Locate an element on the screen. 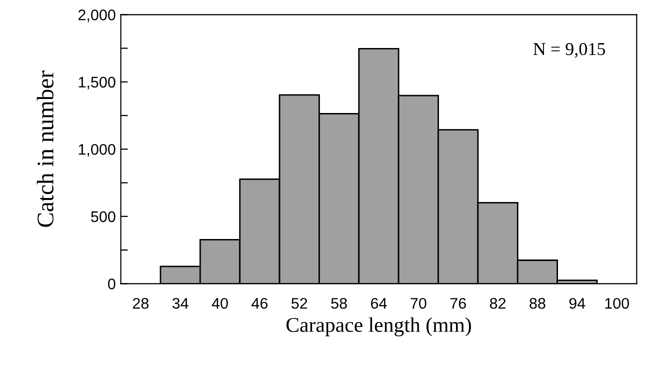 The width and height of the screenshot is (653, 366). x-tick-label: 40 is located at coordinates (220, 303).